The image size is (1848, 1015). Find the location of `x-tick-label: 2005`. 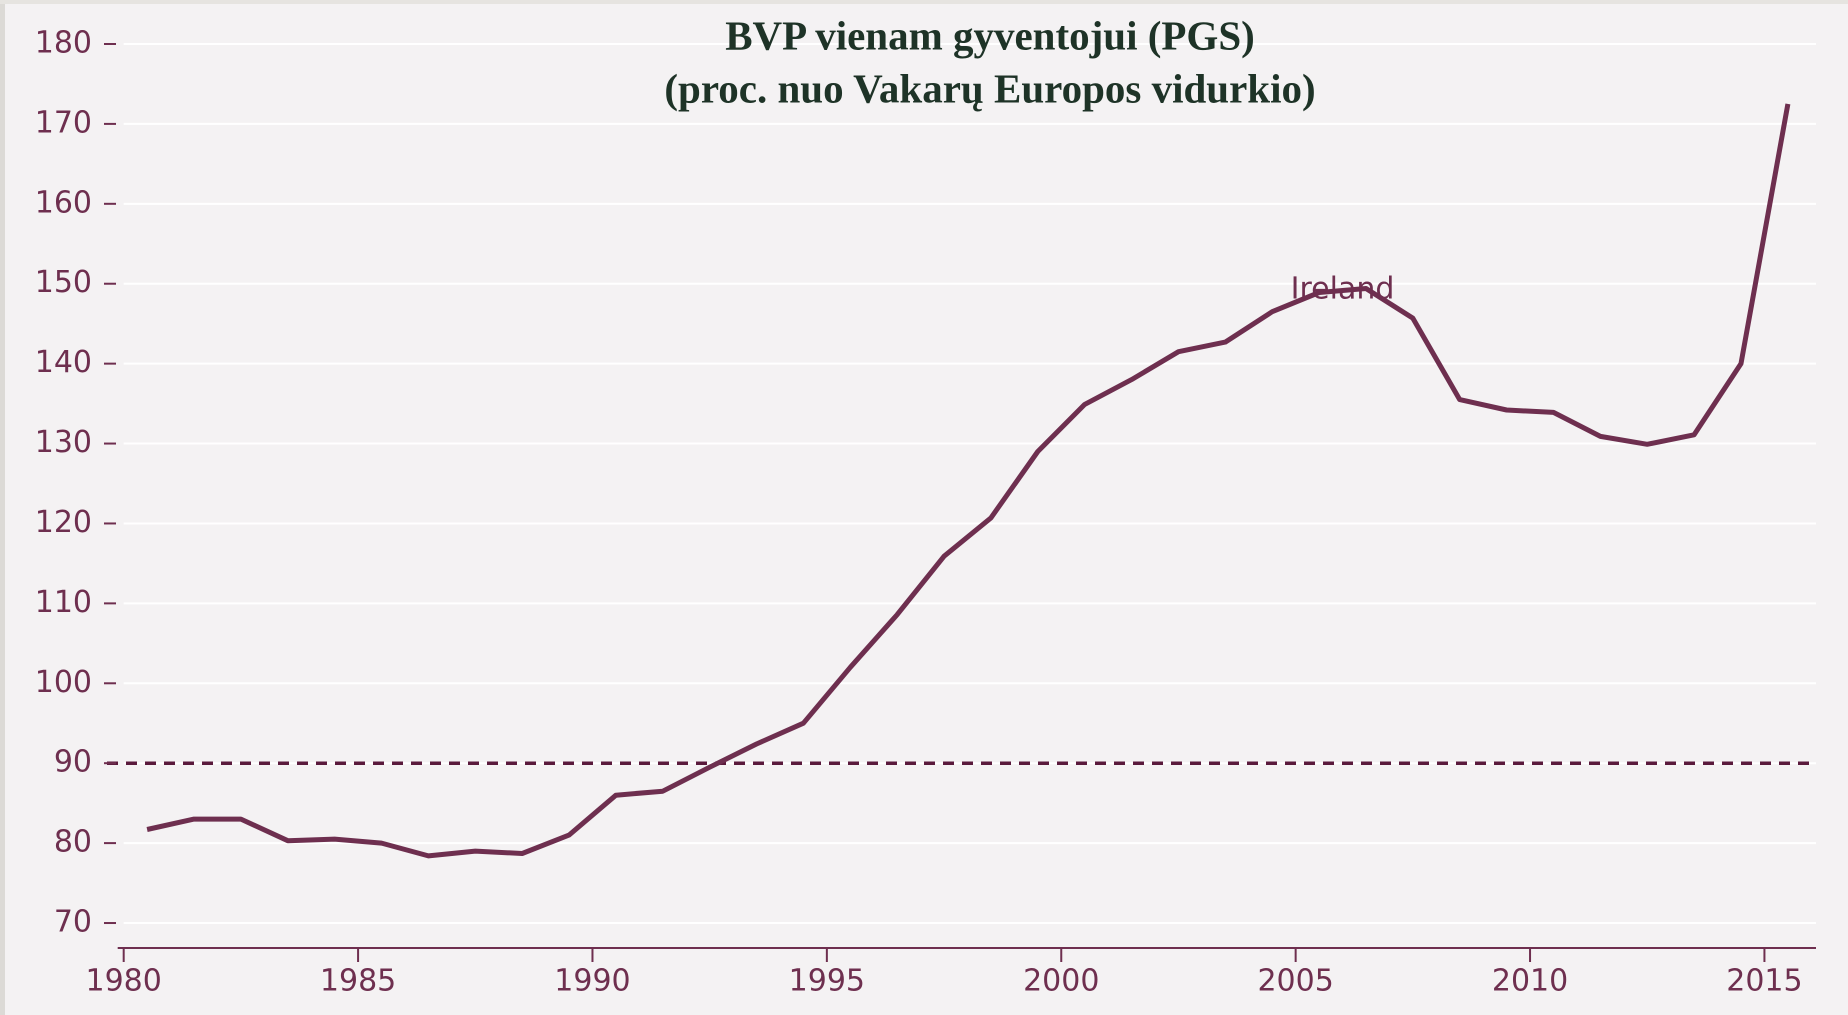

x-tick-label: 2005 is located at coordinates (1295, 981).